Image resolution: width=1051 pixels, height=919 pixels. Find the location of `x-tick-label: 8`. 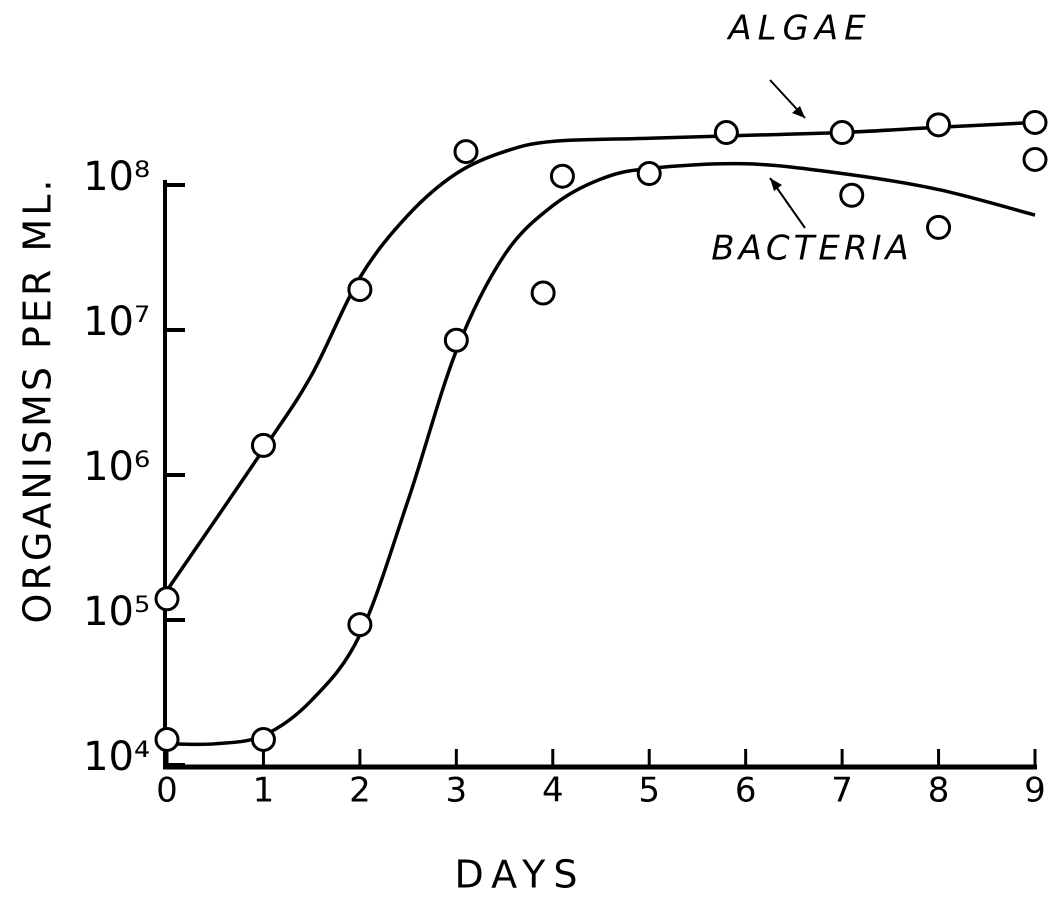

x-tick-label: 8 is located at coordinates (939, 791).